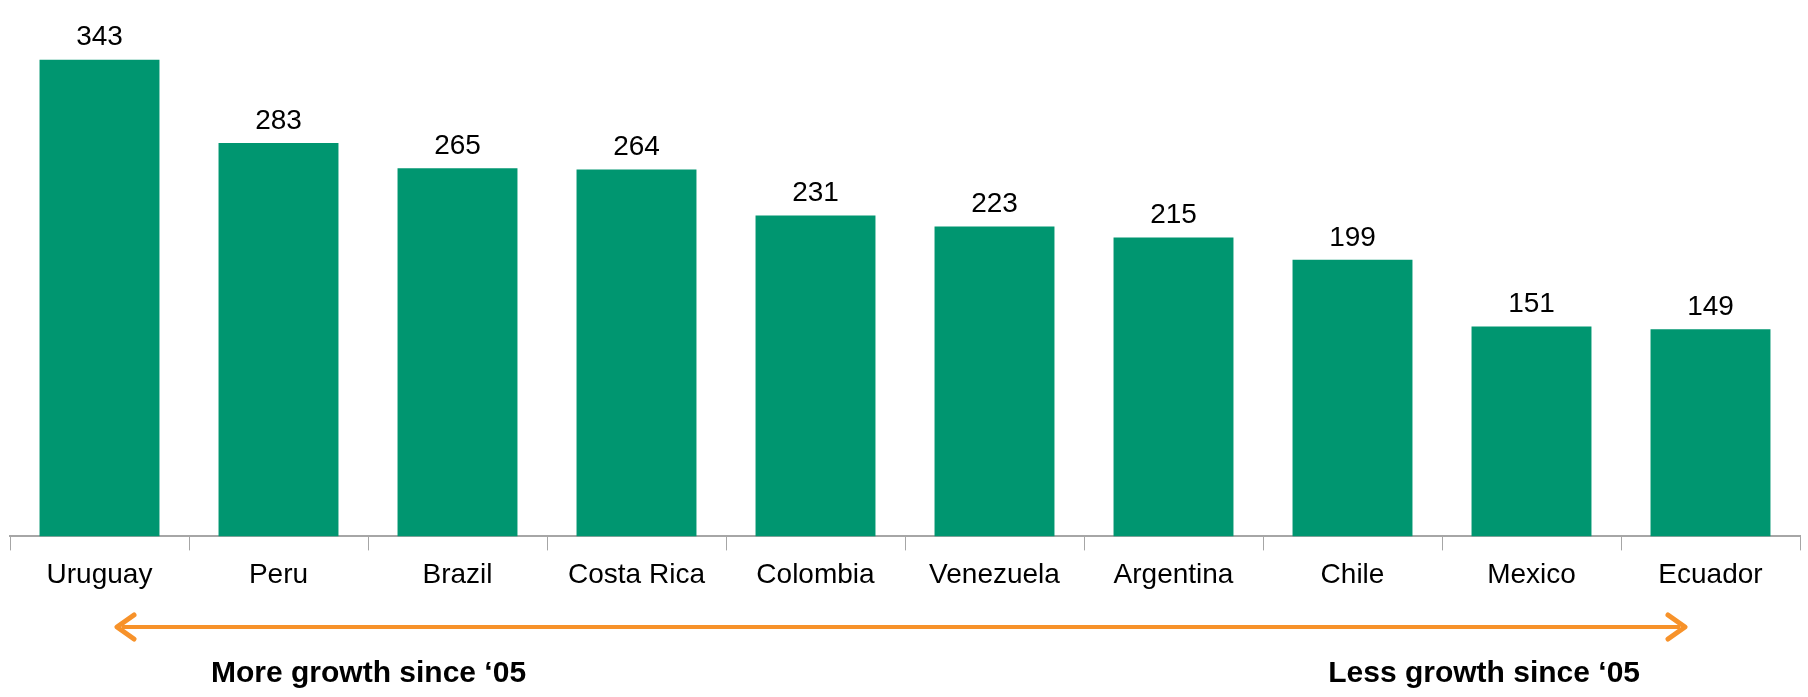 The image size is (1808, 697). What do you see at coordinates (369, 672) in the screenshot?
I see `text: More growth since ‘05` at bounding box center [369, 672].